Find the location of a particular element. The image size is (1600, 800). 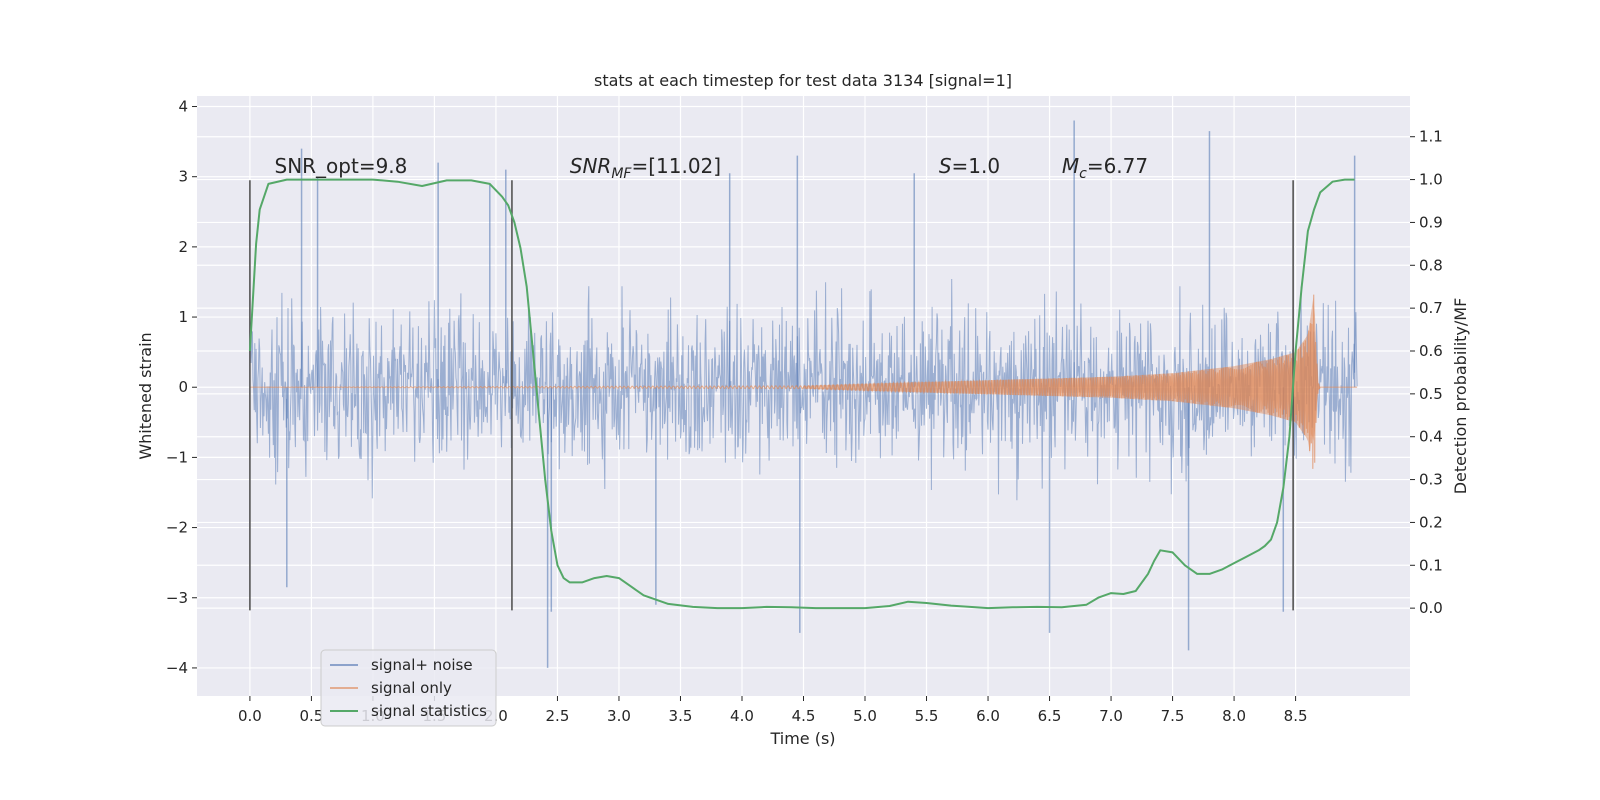

x-tick-label-15: 7.5 is located at coordinates (1173, 716).